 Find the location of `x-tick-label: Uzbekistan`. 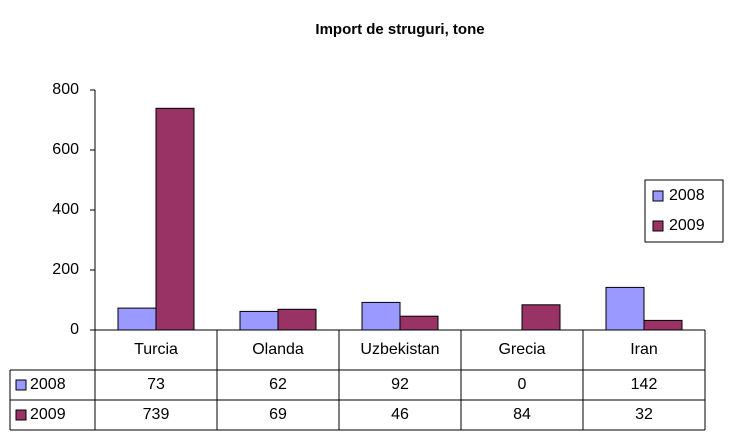

x-tick-label: Uzbekistan is located at coordinates (399, 349).